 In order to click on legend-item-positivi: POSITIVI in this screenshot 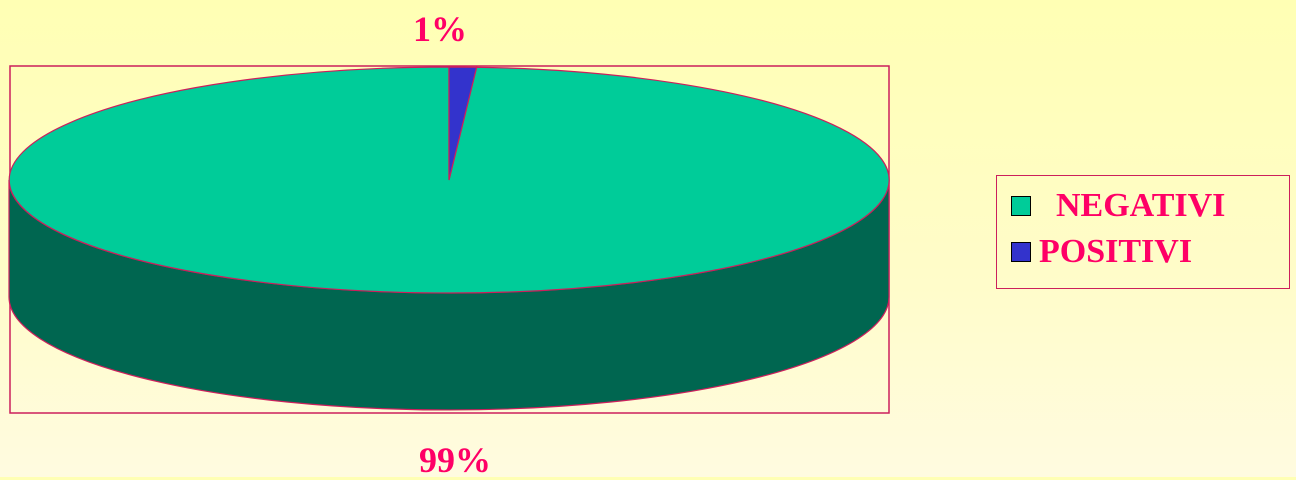, I will do `click(1101, 252)`.